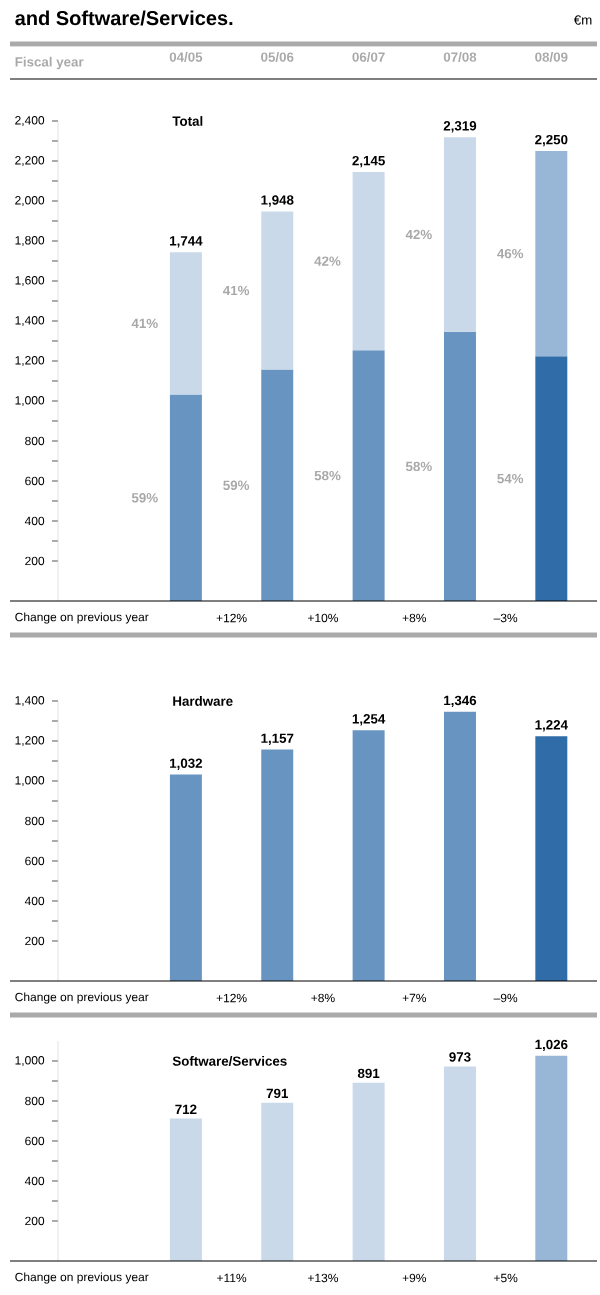  What do you see at coordinates (552, 726) in the screenshot?
I see `data-label: 1,224` at bounding box center [552, 726].